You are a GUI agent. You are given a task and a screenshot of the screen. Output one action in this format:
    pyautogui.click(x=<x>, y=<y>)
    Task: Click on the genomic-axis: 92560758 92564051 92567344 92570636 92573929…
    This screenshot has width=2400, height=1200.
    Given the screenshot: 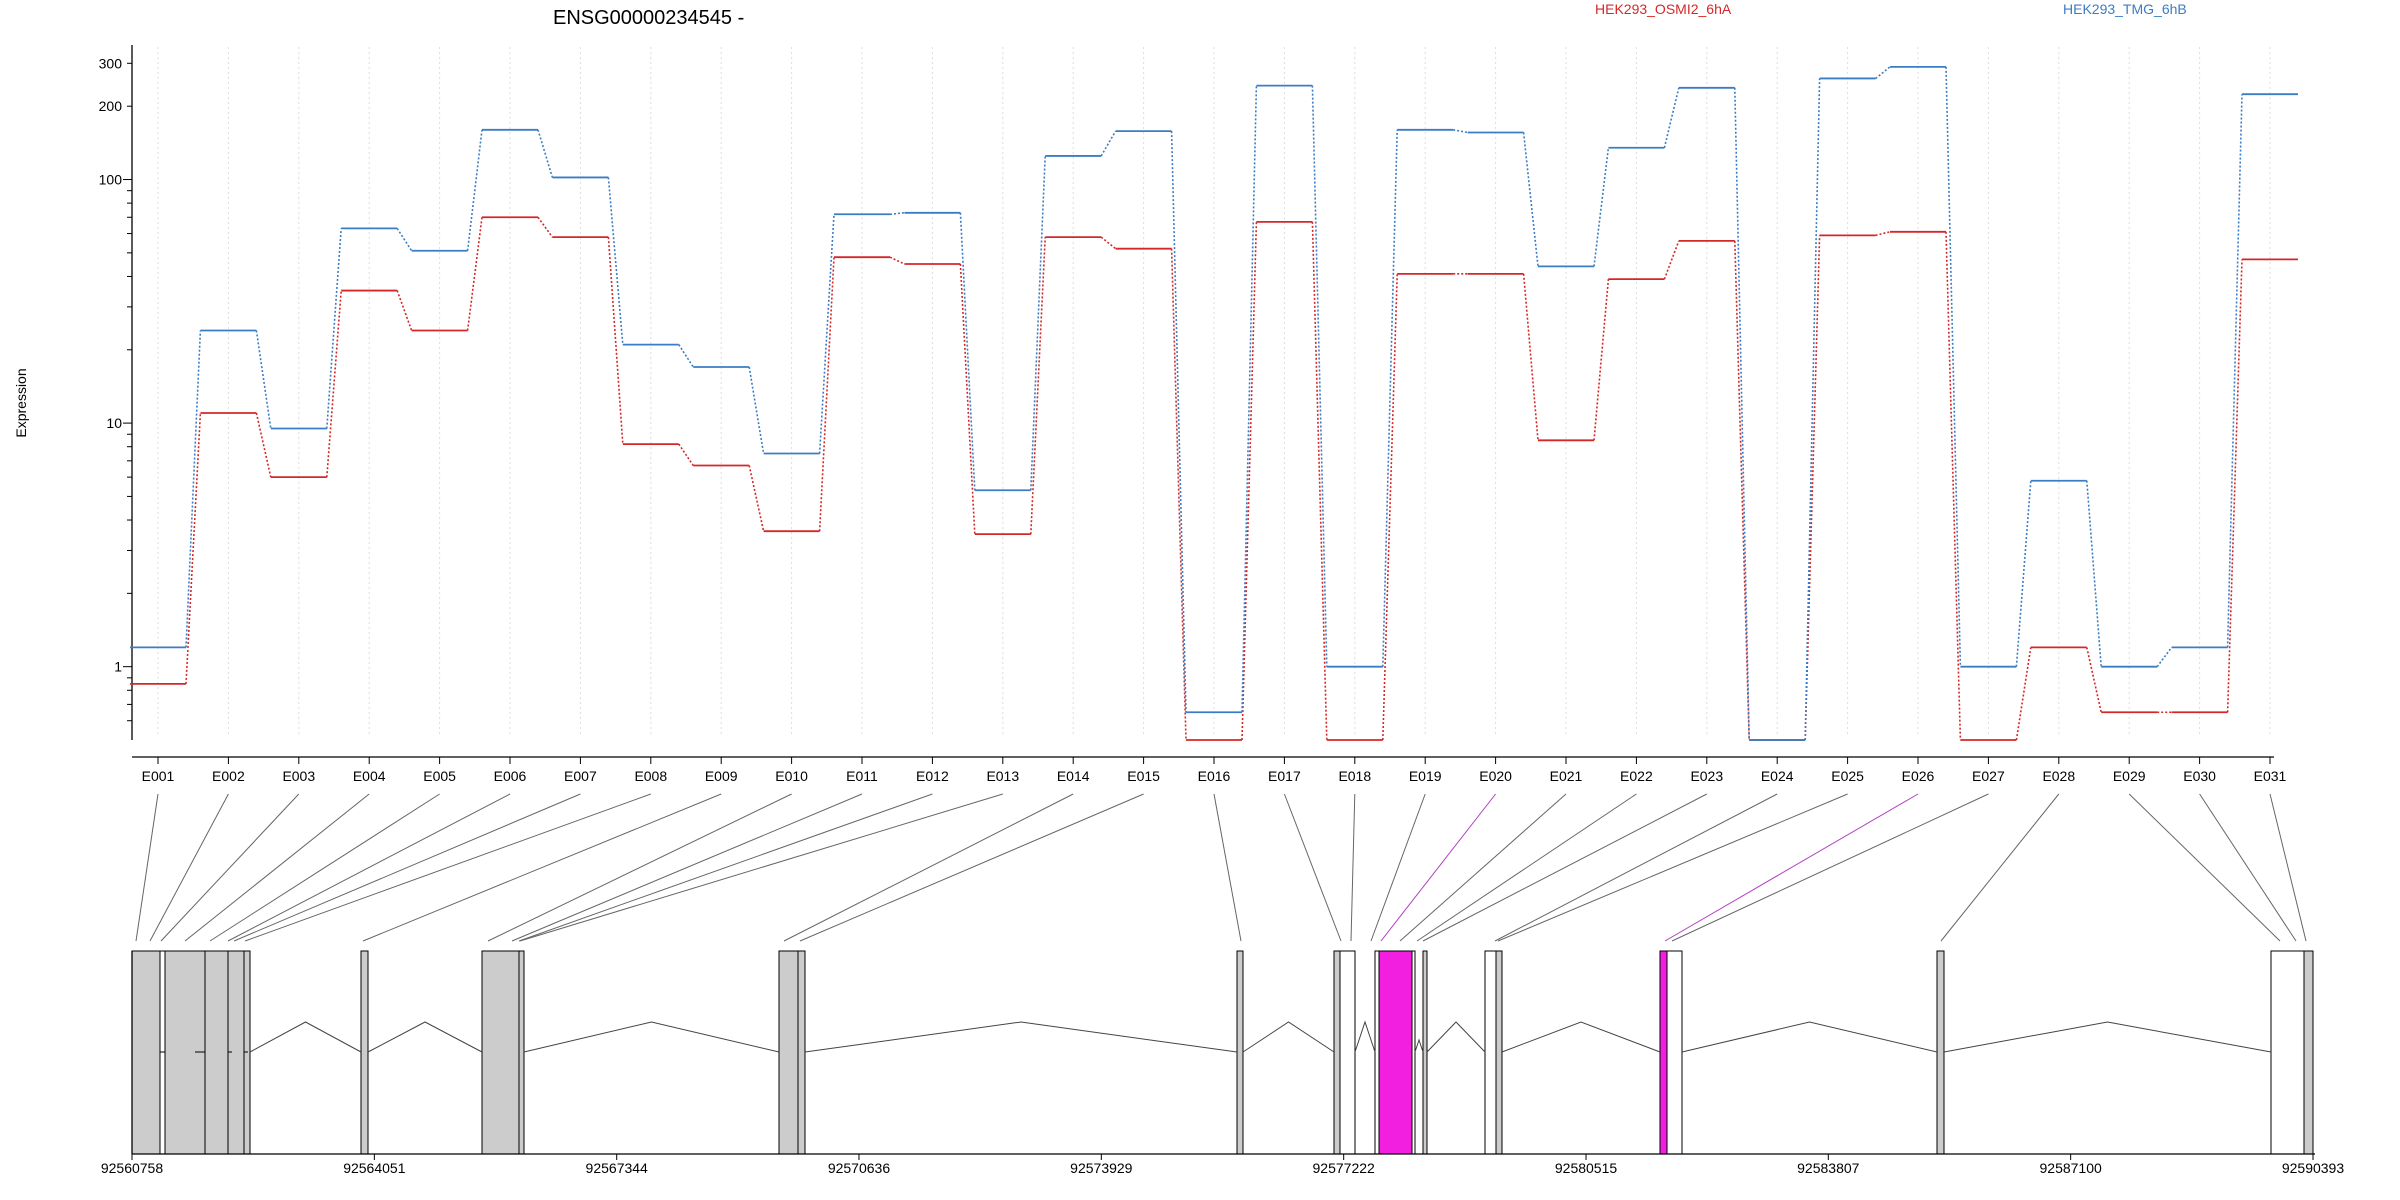 What is the action you would take?
    pyautogui.click(x=1223, y=1164)
    